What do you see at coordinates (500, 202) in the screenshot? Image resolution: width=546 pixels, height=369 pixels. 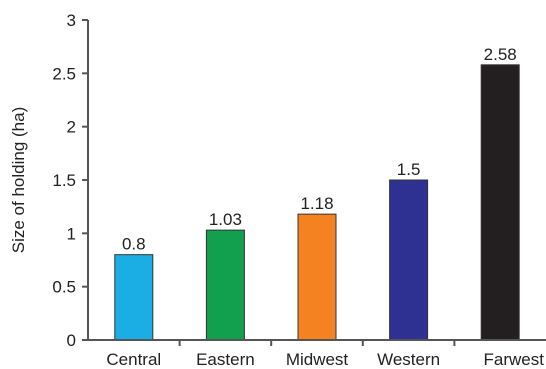 I see `bar-farwest` at bounding box center [500, 202].